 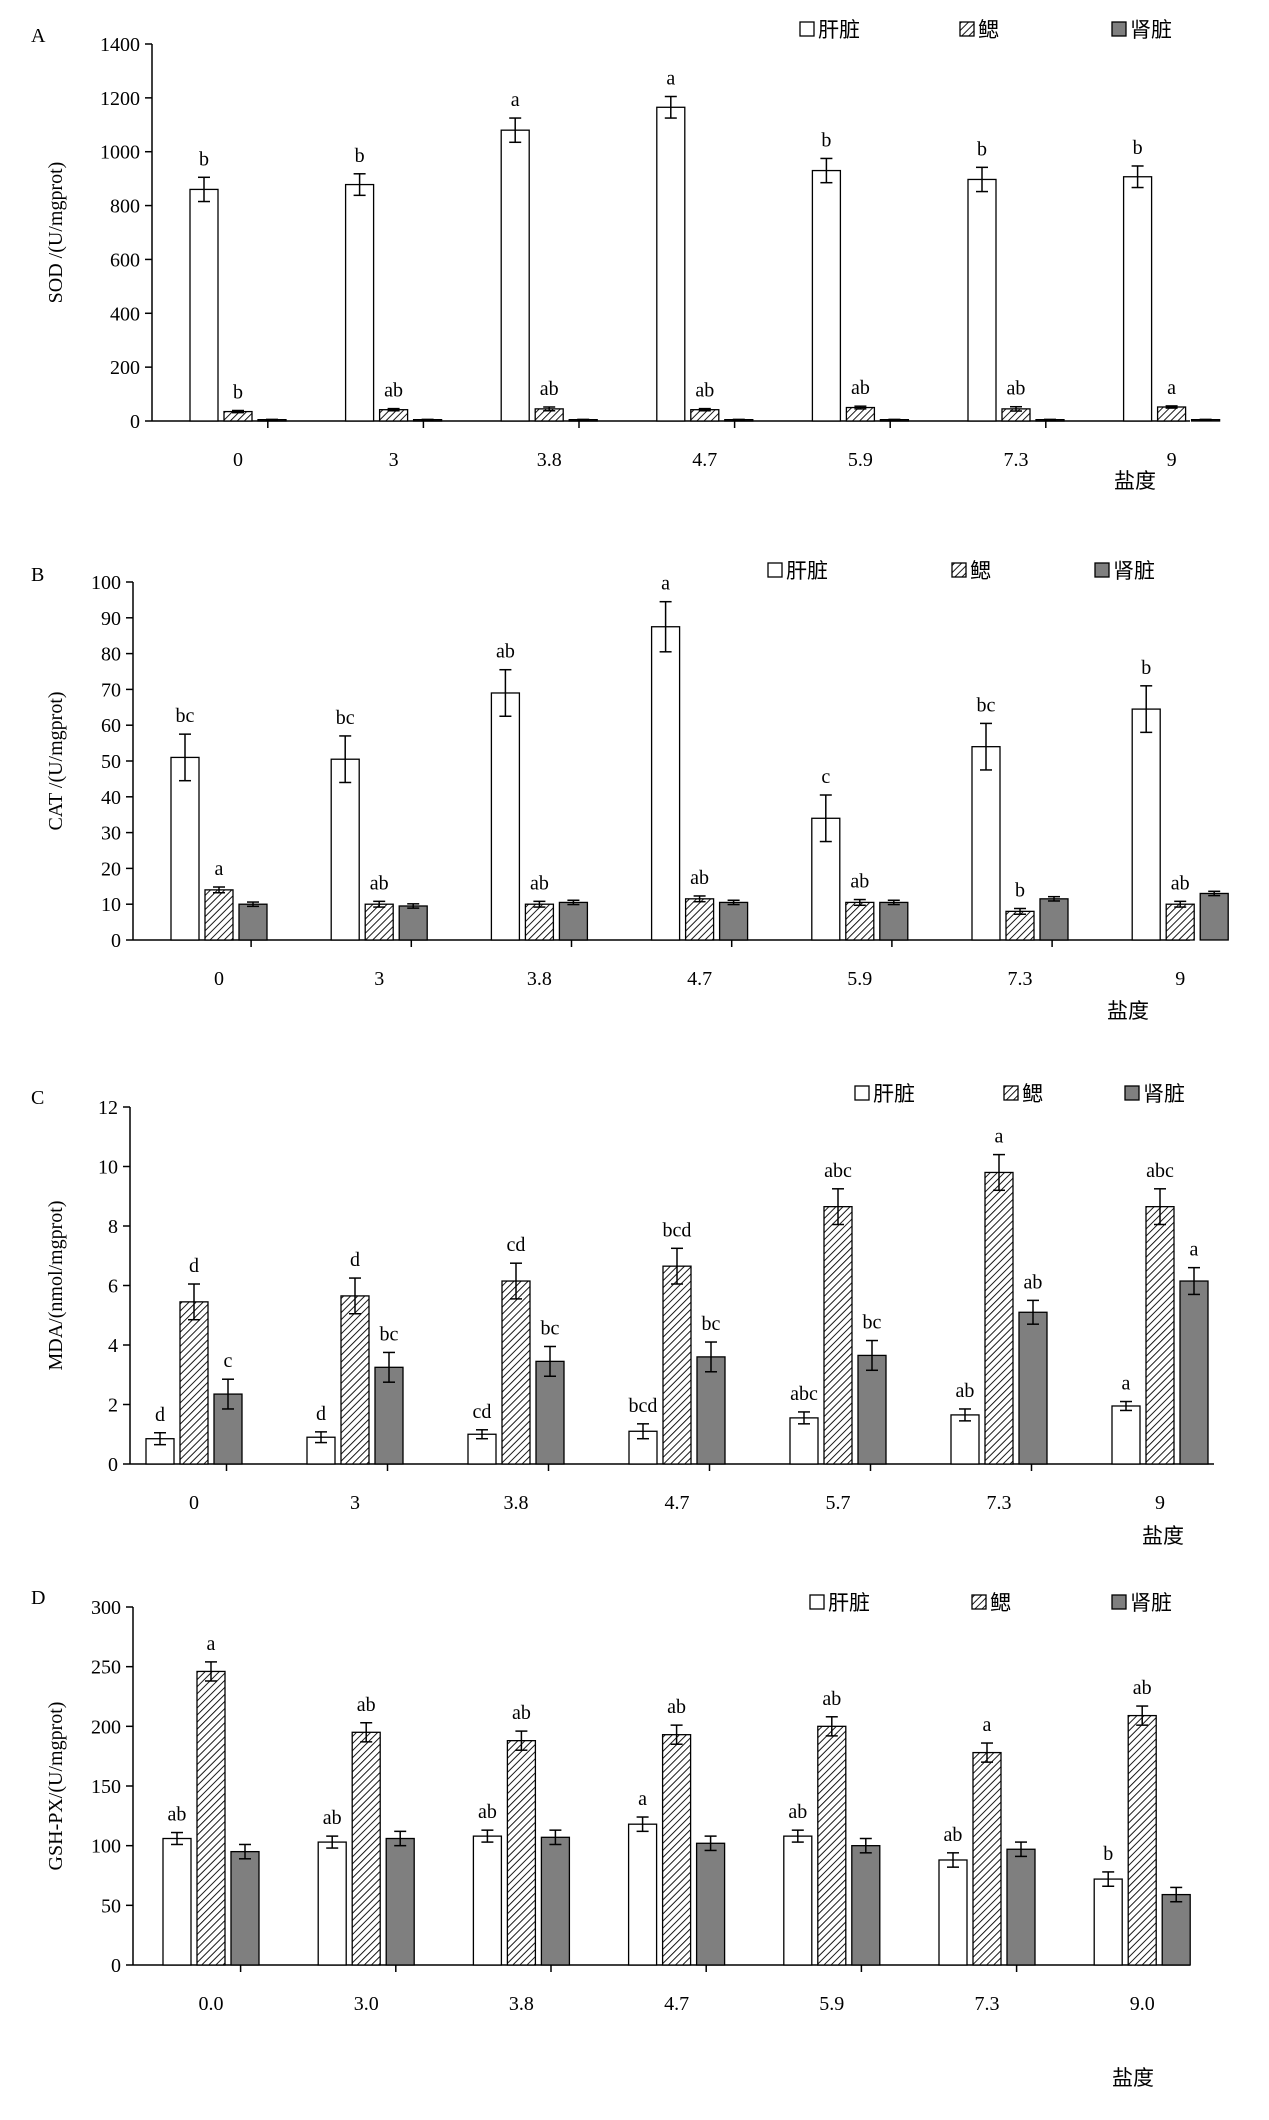 What do you see at coordinates (111, 655) in the screenshot?
I see `y-tick-label: 80` at bounding box center [111, 655].